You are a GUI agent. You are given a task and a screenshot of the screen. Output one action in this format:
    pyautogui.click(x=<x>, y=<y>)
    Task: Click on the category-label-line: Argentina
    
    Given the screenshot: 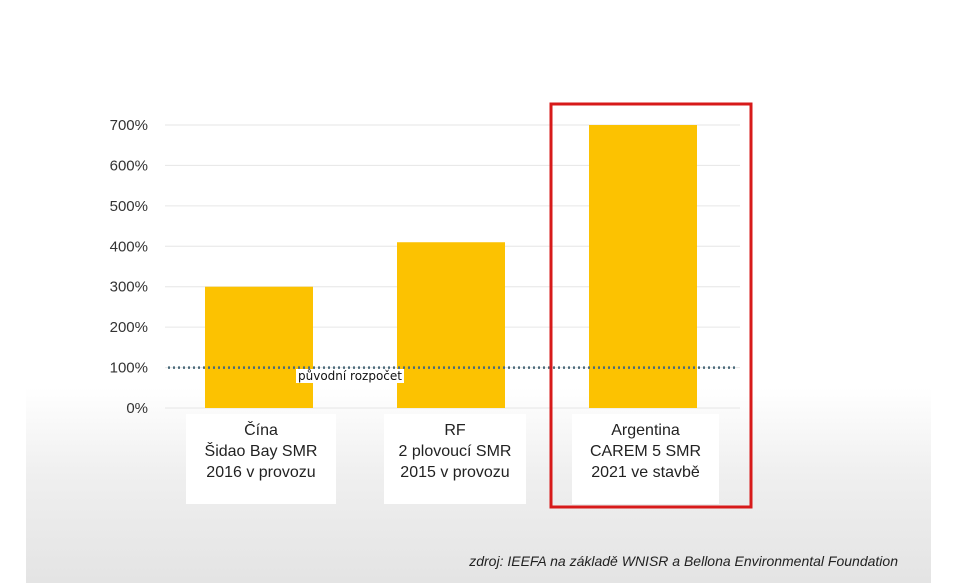 What is the action you would take?
    pyautogui.click(x=645, y=430)
    